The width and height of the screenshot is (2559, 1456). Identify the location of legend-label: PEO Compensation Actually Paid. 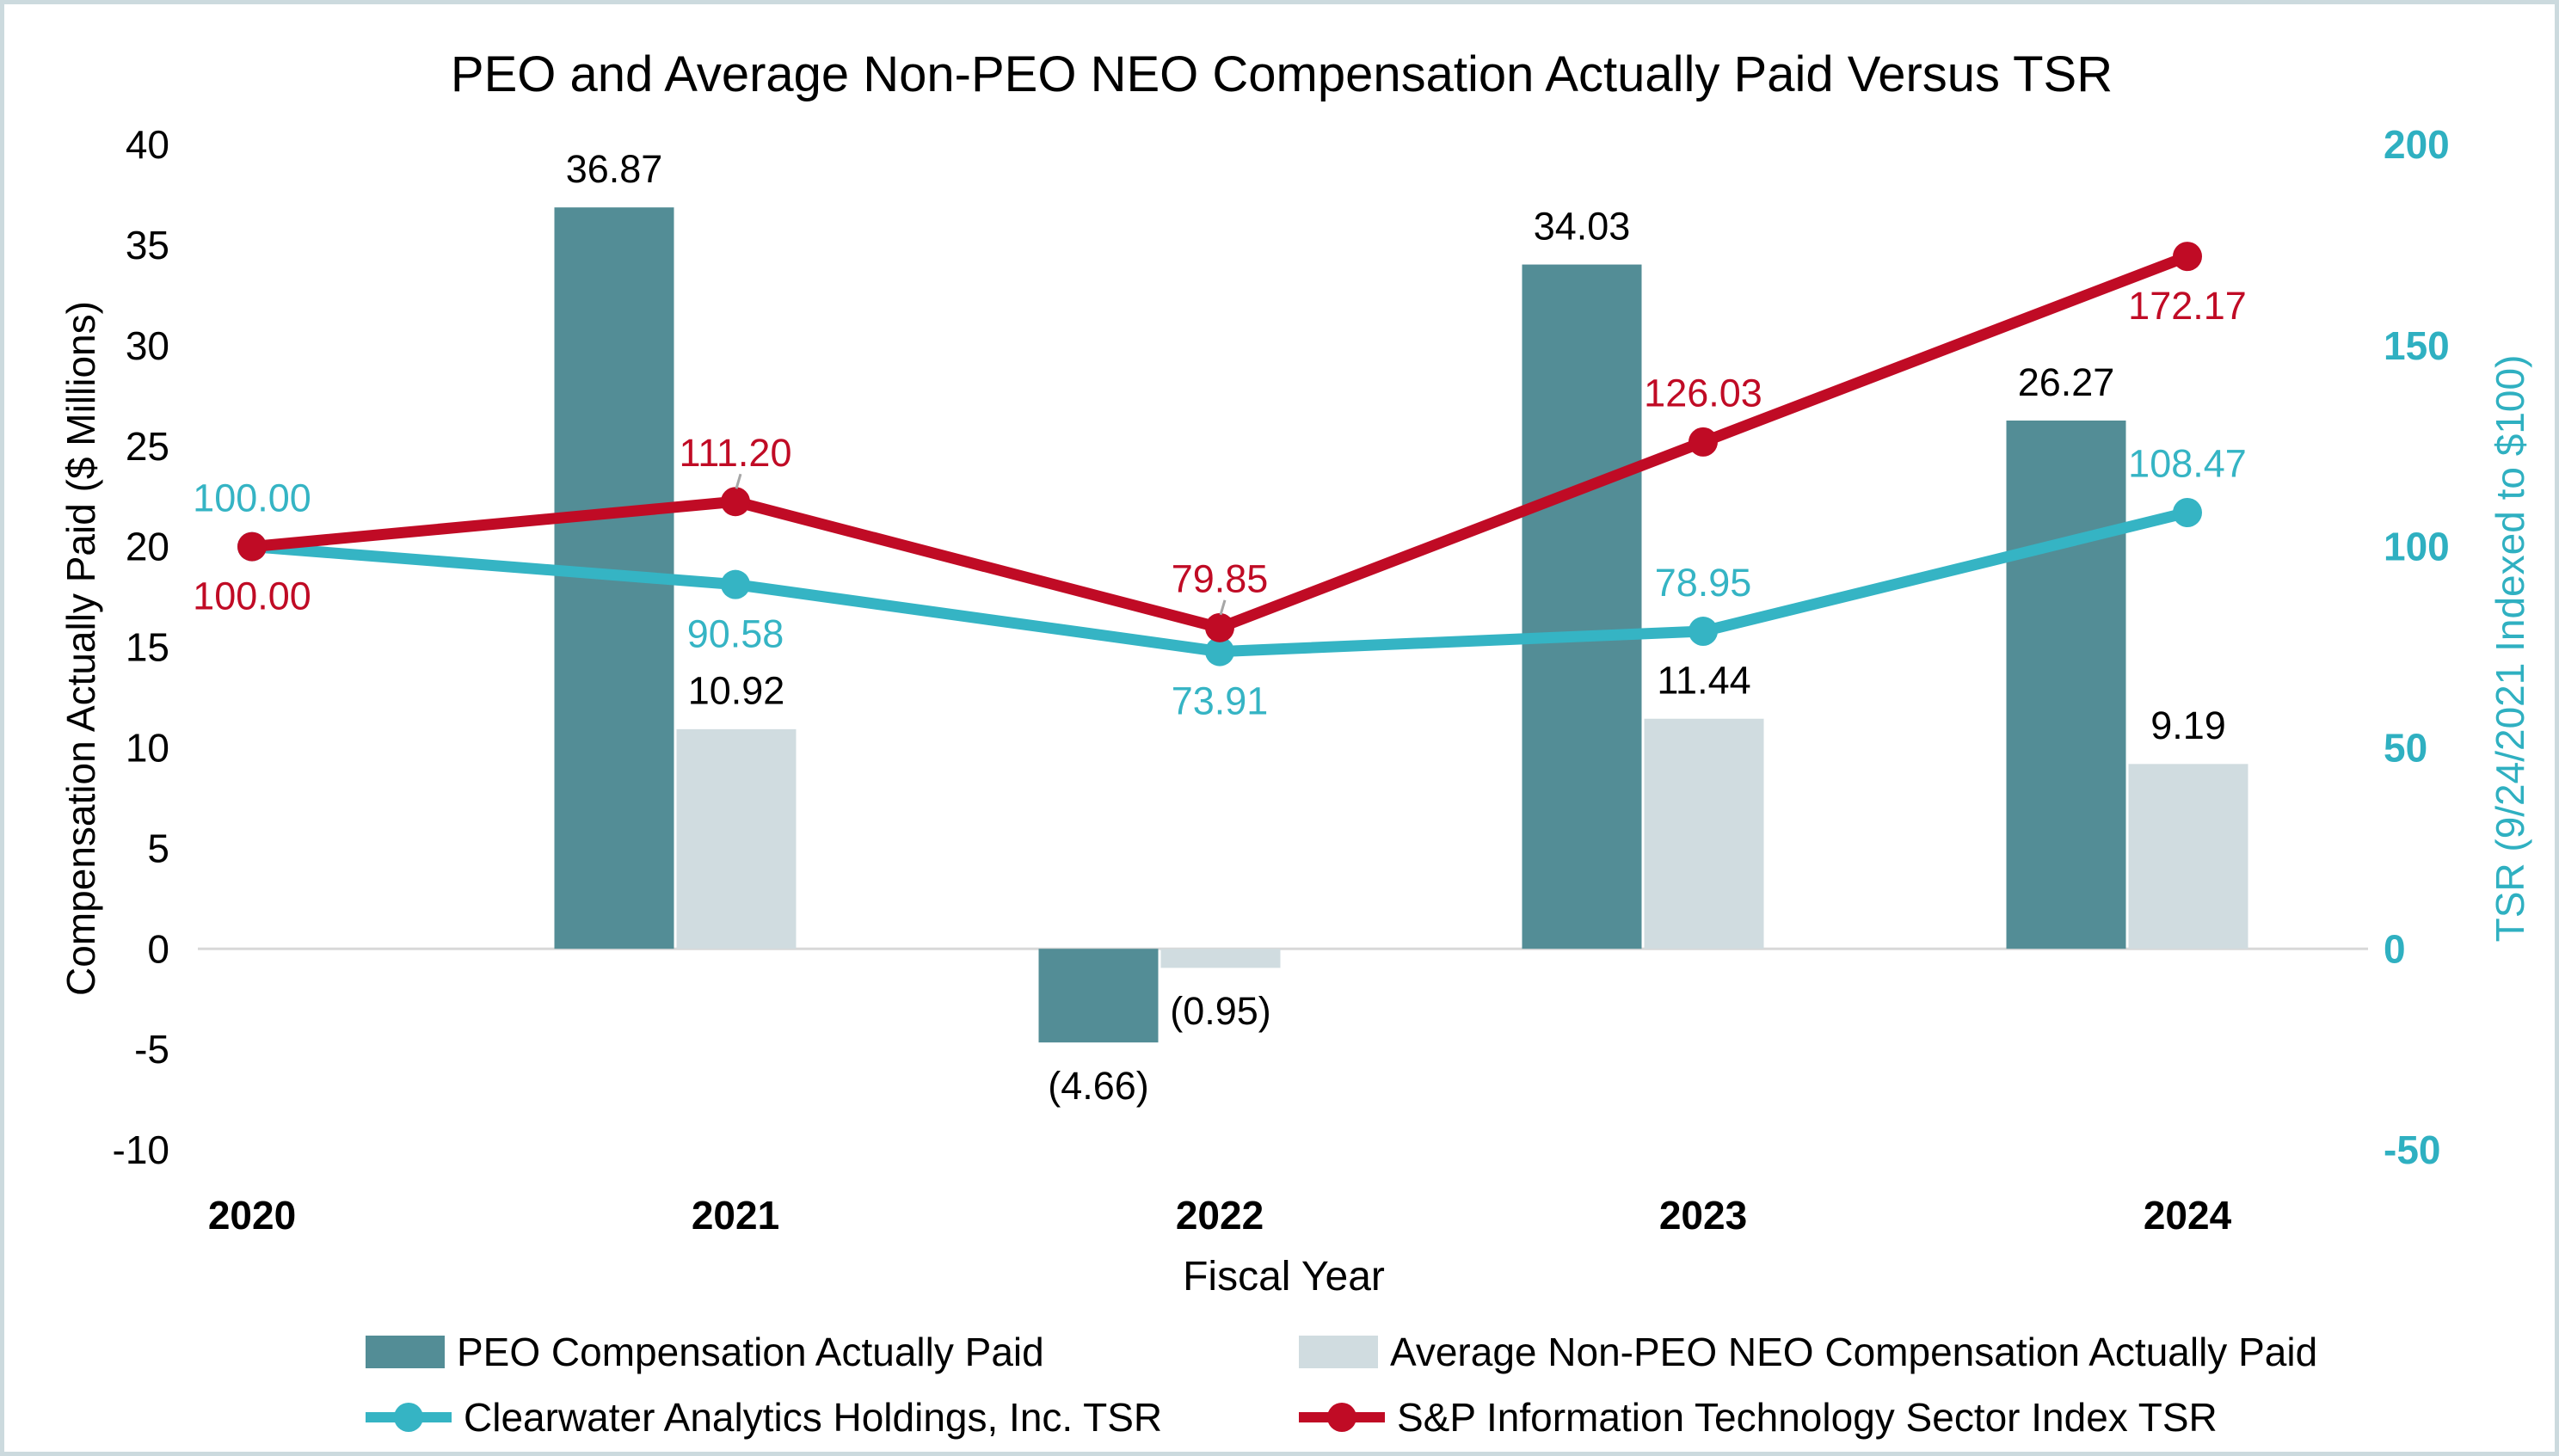
(750, 1352).